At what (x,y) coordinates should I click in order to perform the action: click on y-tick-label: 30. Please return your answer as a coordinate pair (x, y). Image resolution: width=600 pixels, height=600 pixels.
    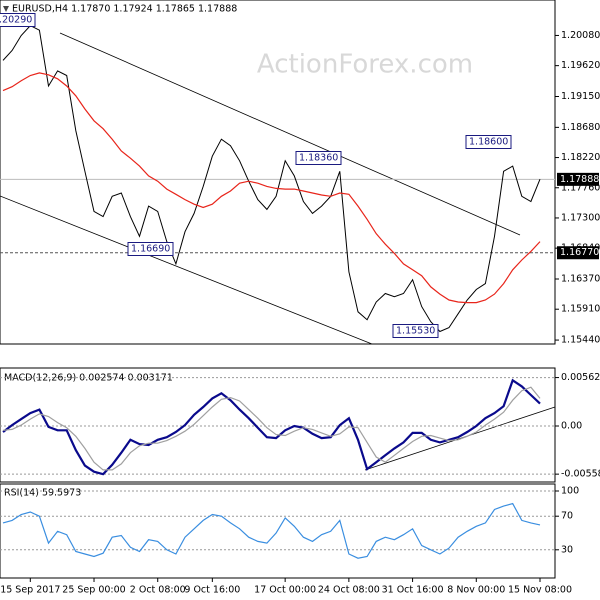
    Looking at the image, I should click on (567, 549).